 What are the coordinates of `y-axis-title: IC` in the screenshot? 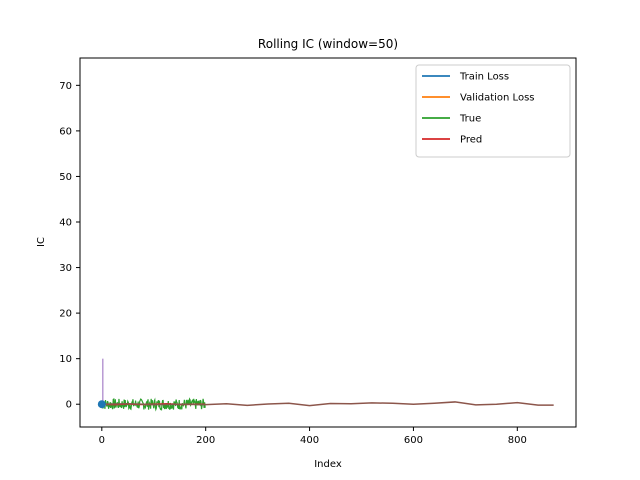 It's located at (41, 242).